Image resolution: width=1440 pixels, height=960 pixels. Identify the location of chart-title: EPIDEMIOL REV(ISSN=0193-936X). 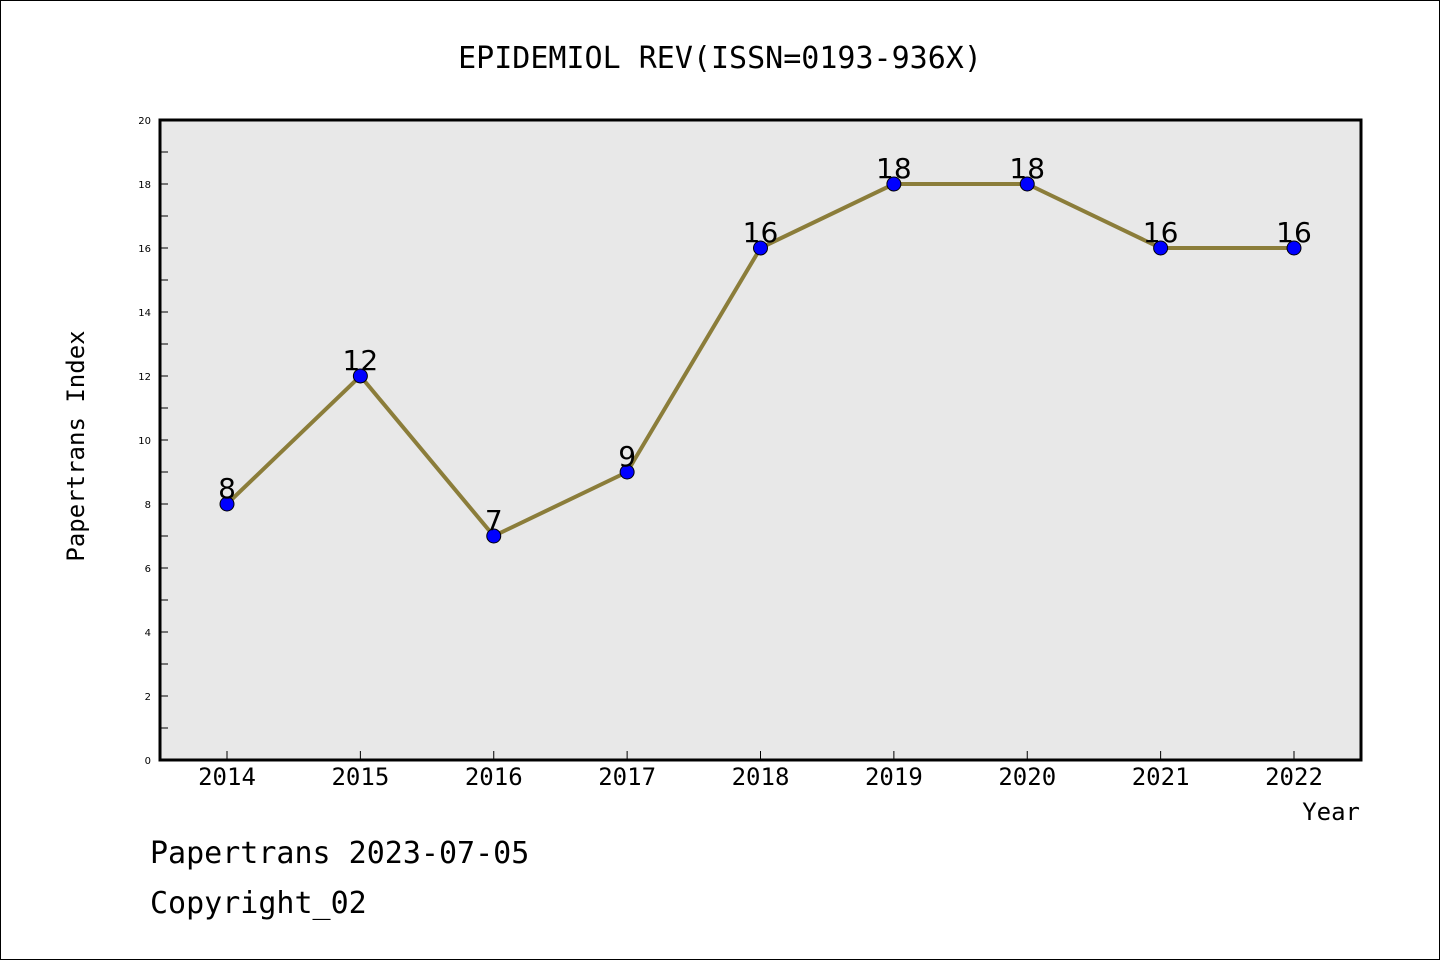
(720, 58).